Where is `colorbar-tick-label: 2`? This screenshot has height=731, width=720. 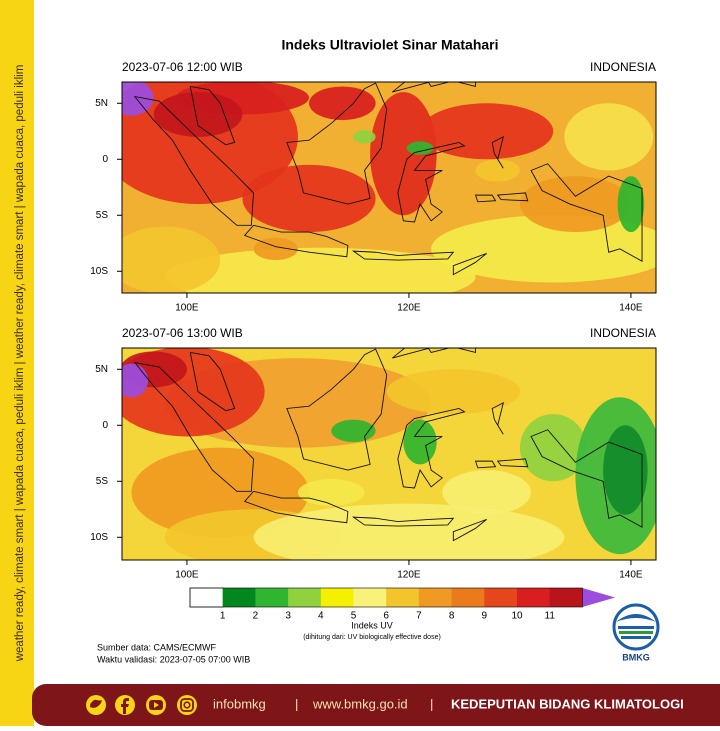 colorbar-tick-label: 2 is located at coordinates (256, 616).